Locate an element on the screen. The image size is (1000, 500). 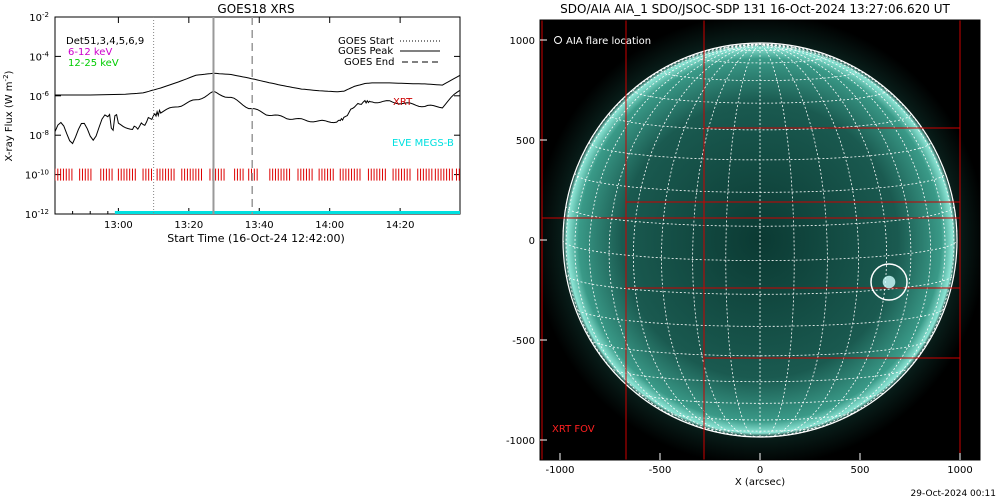
y-tick-label: 0 is located at coordinates (532, 241).